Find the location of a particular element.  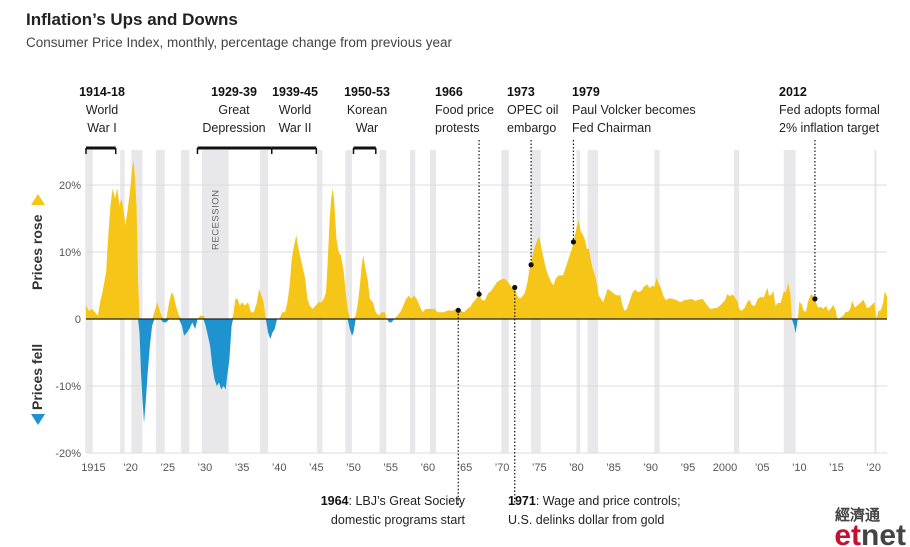

event-text: 1964: LBJ’s Great Society is located at coordinates (393, 501).